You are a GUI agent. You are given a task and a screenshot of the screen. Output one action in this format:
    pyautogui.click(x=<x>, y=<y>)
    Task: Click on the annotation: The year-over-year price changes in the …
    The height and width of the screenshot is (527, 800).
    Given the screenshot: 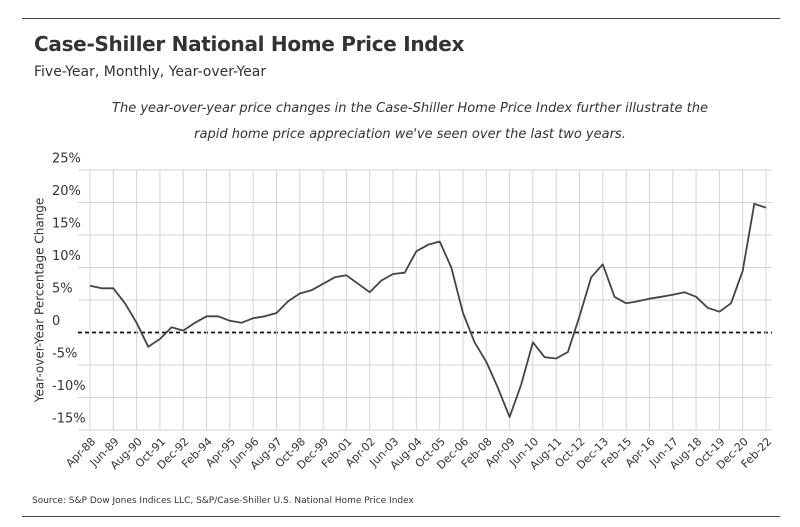 What is the action you would take?
    pyautogui.click(x=410, y=121)
    